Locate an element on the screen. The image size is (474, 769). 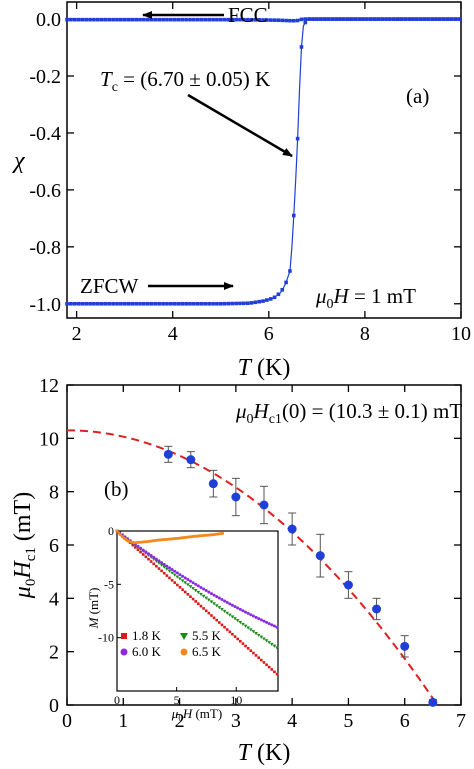
inset-x-tick-label: 10 is located at coordinates (236, 700).